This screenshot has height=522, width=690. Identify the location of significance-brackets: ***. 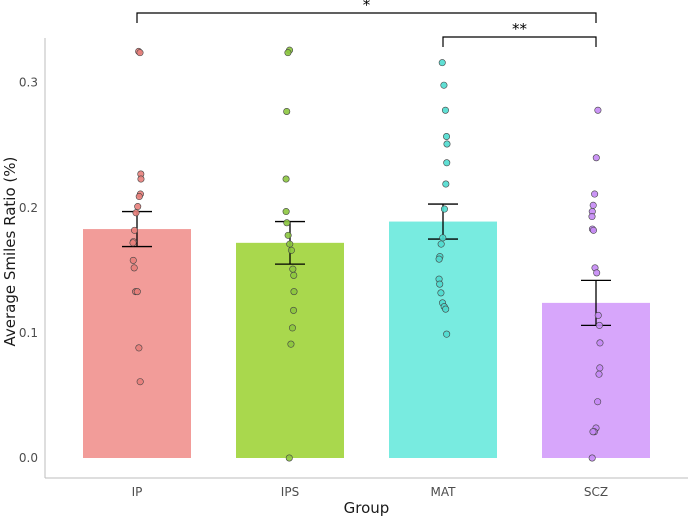
(366, 23).